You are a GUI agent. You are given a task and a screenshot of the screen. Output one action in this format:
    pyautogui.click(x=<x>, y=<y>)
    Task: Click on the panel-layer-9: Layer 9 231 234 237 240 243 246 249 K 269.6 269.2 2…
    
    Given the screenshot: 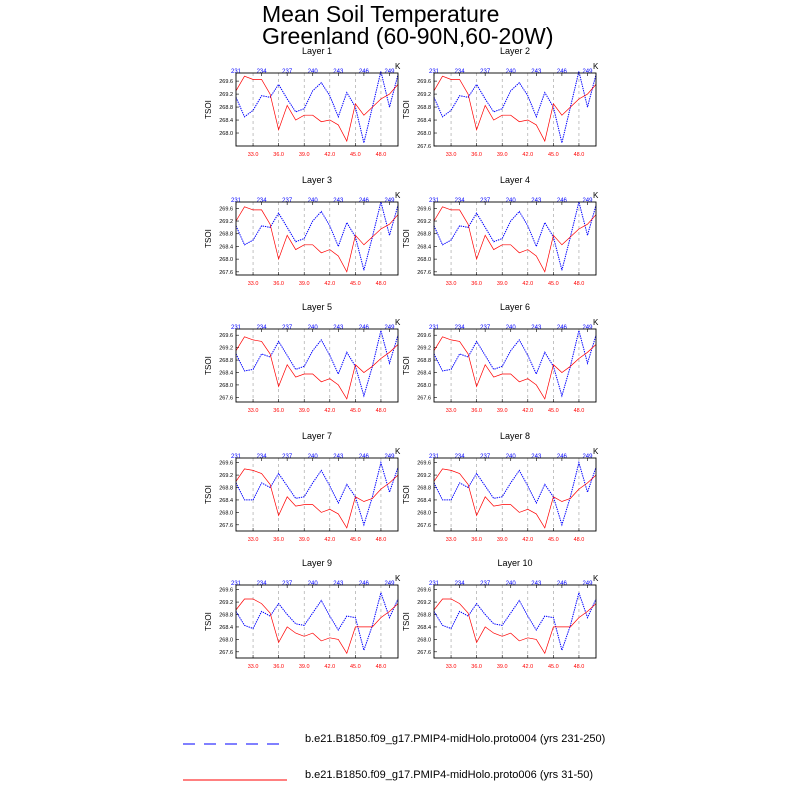 What is the action you would take?
    pyautogui.click(x=302, y=622)
    